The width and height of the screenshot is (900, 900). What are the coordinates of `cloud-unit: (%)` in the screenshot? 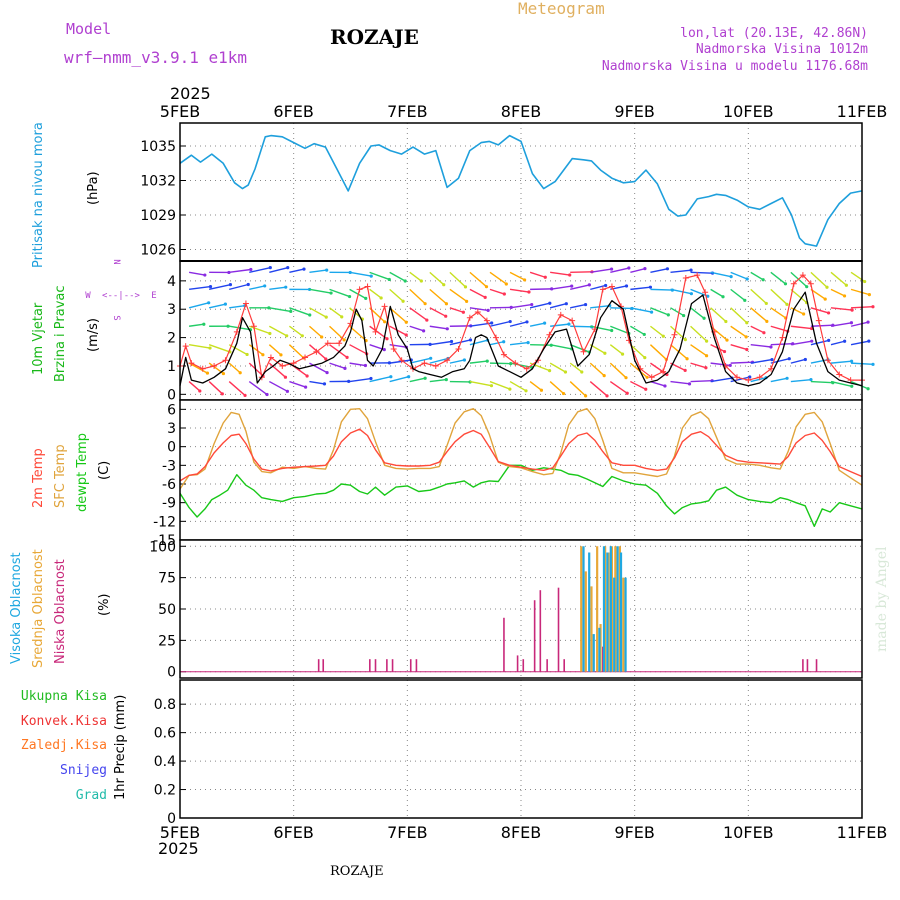 It's located at (104, 605).